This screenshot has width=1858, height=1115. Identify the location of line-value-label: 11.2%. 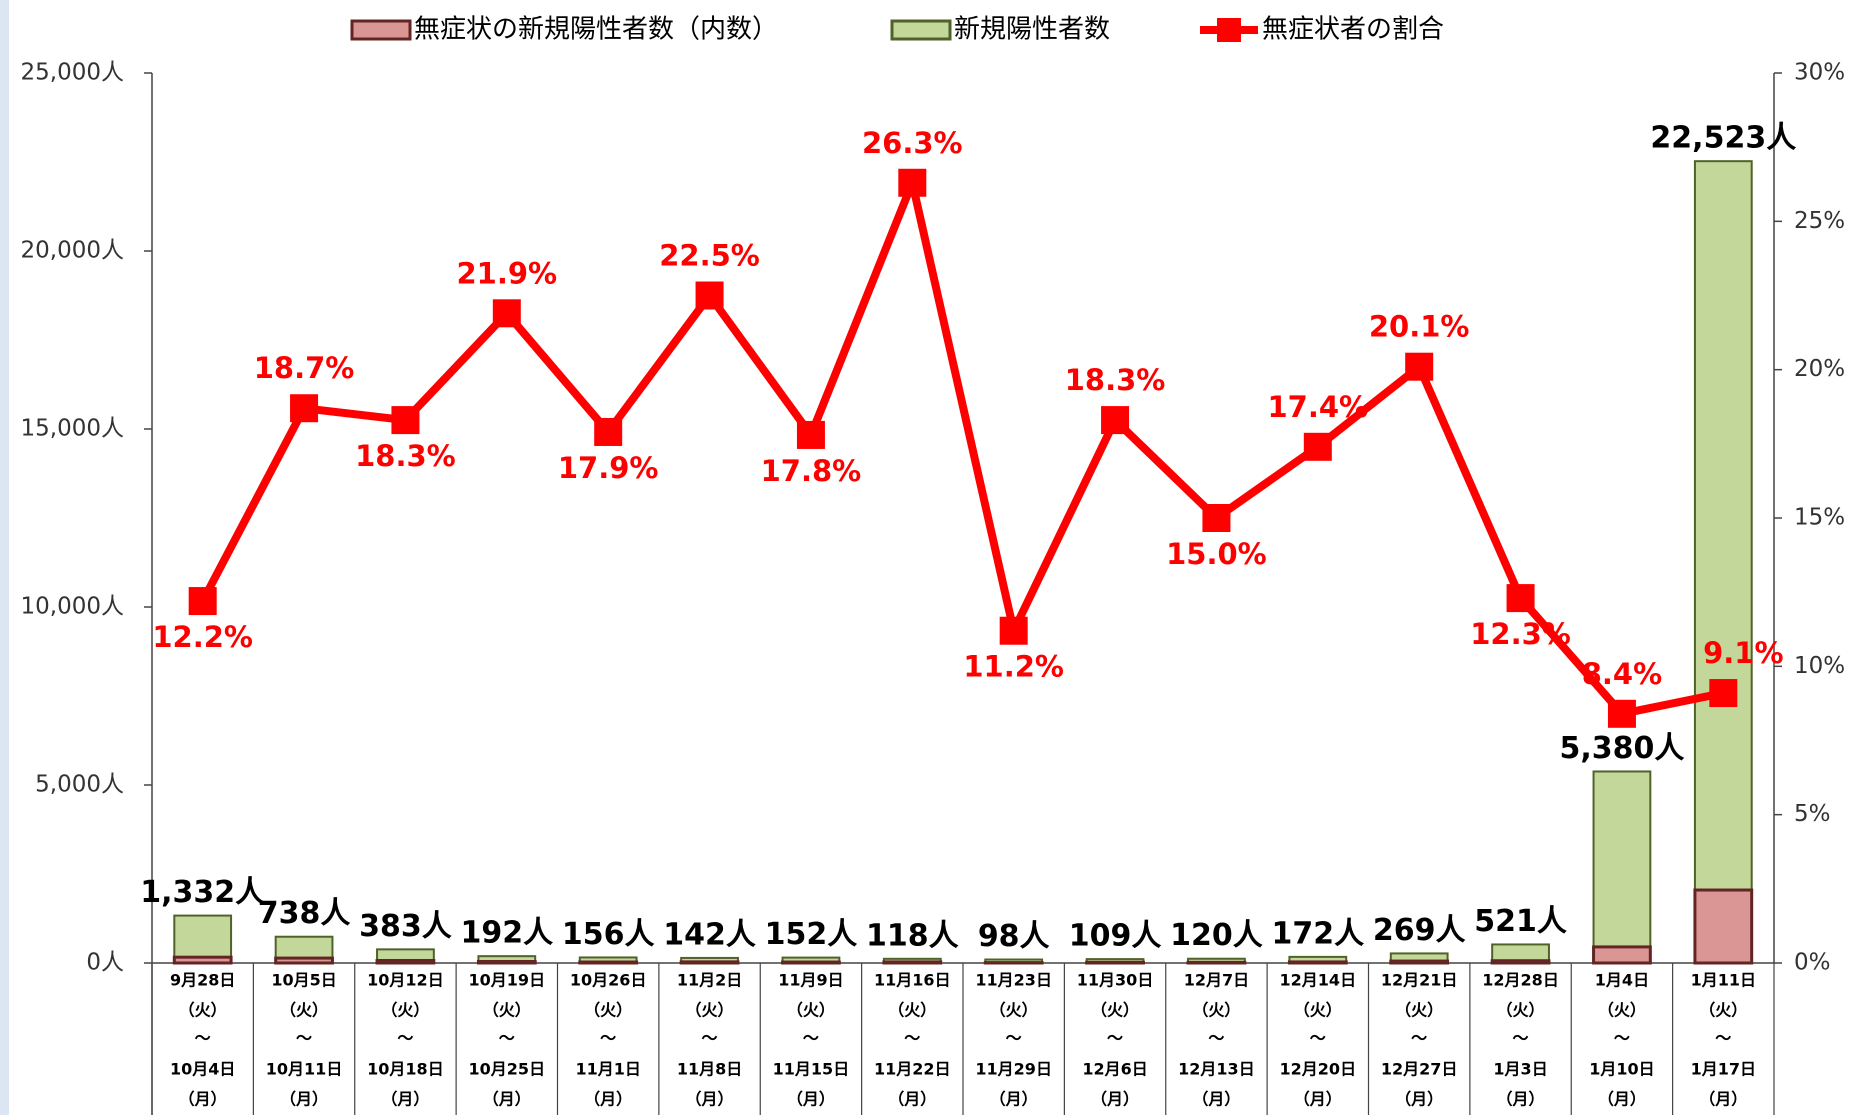
(1013, 667).